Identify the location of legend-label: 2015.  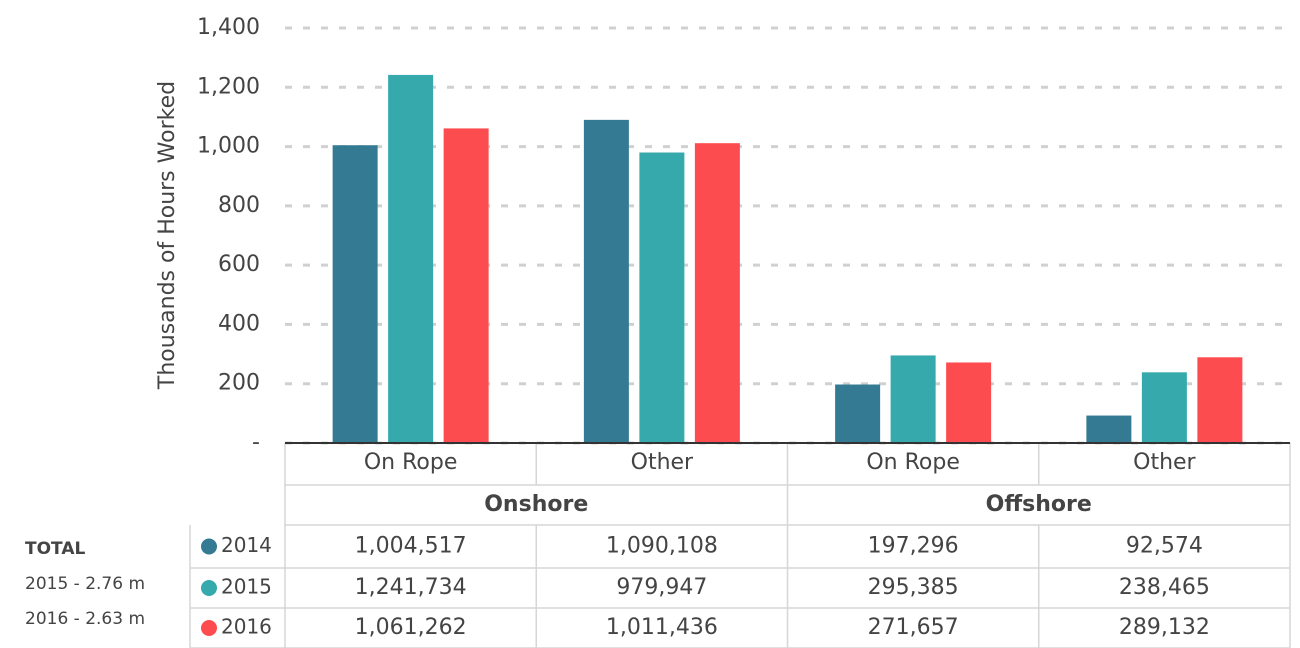
(246, 587).